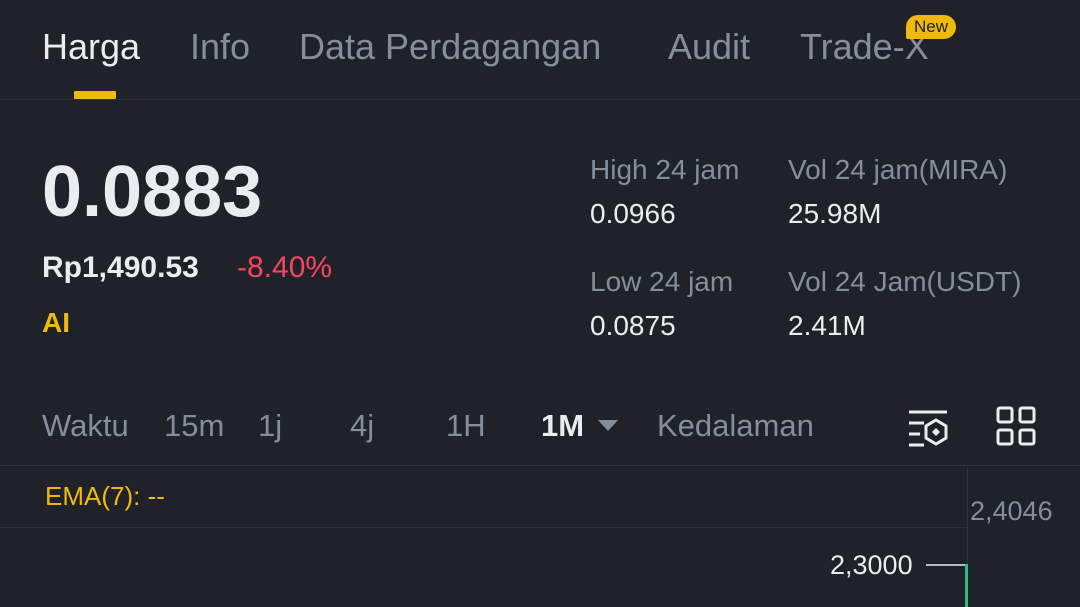  What do you see at coordinates (540, 428) in the screenshot?
I see `interval-bar: Waktu 15m 1j 4j 1H 1M Kedalaman` at bounding box center [540, 428].